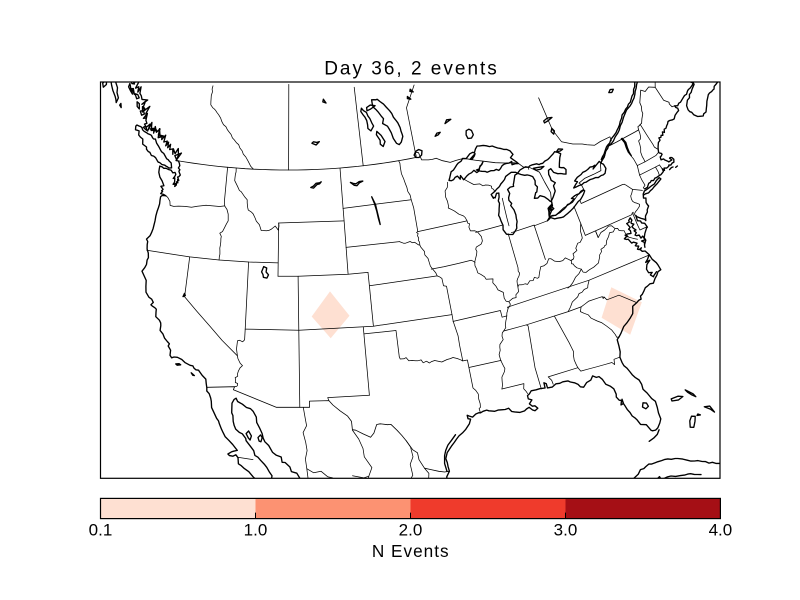 Image resolution: width=800 pixels, height=600 pixels. I want to click on svg-text: 0.1, so click(101, 529).